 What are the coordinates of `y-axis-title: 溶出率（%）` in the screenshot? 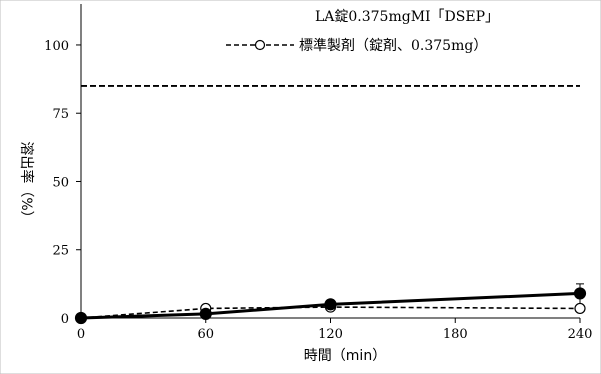 It's located at (26, 182).